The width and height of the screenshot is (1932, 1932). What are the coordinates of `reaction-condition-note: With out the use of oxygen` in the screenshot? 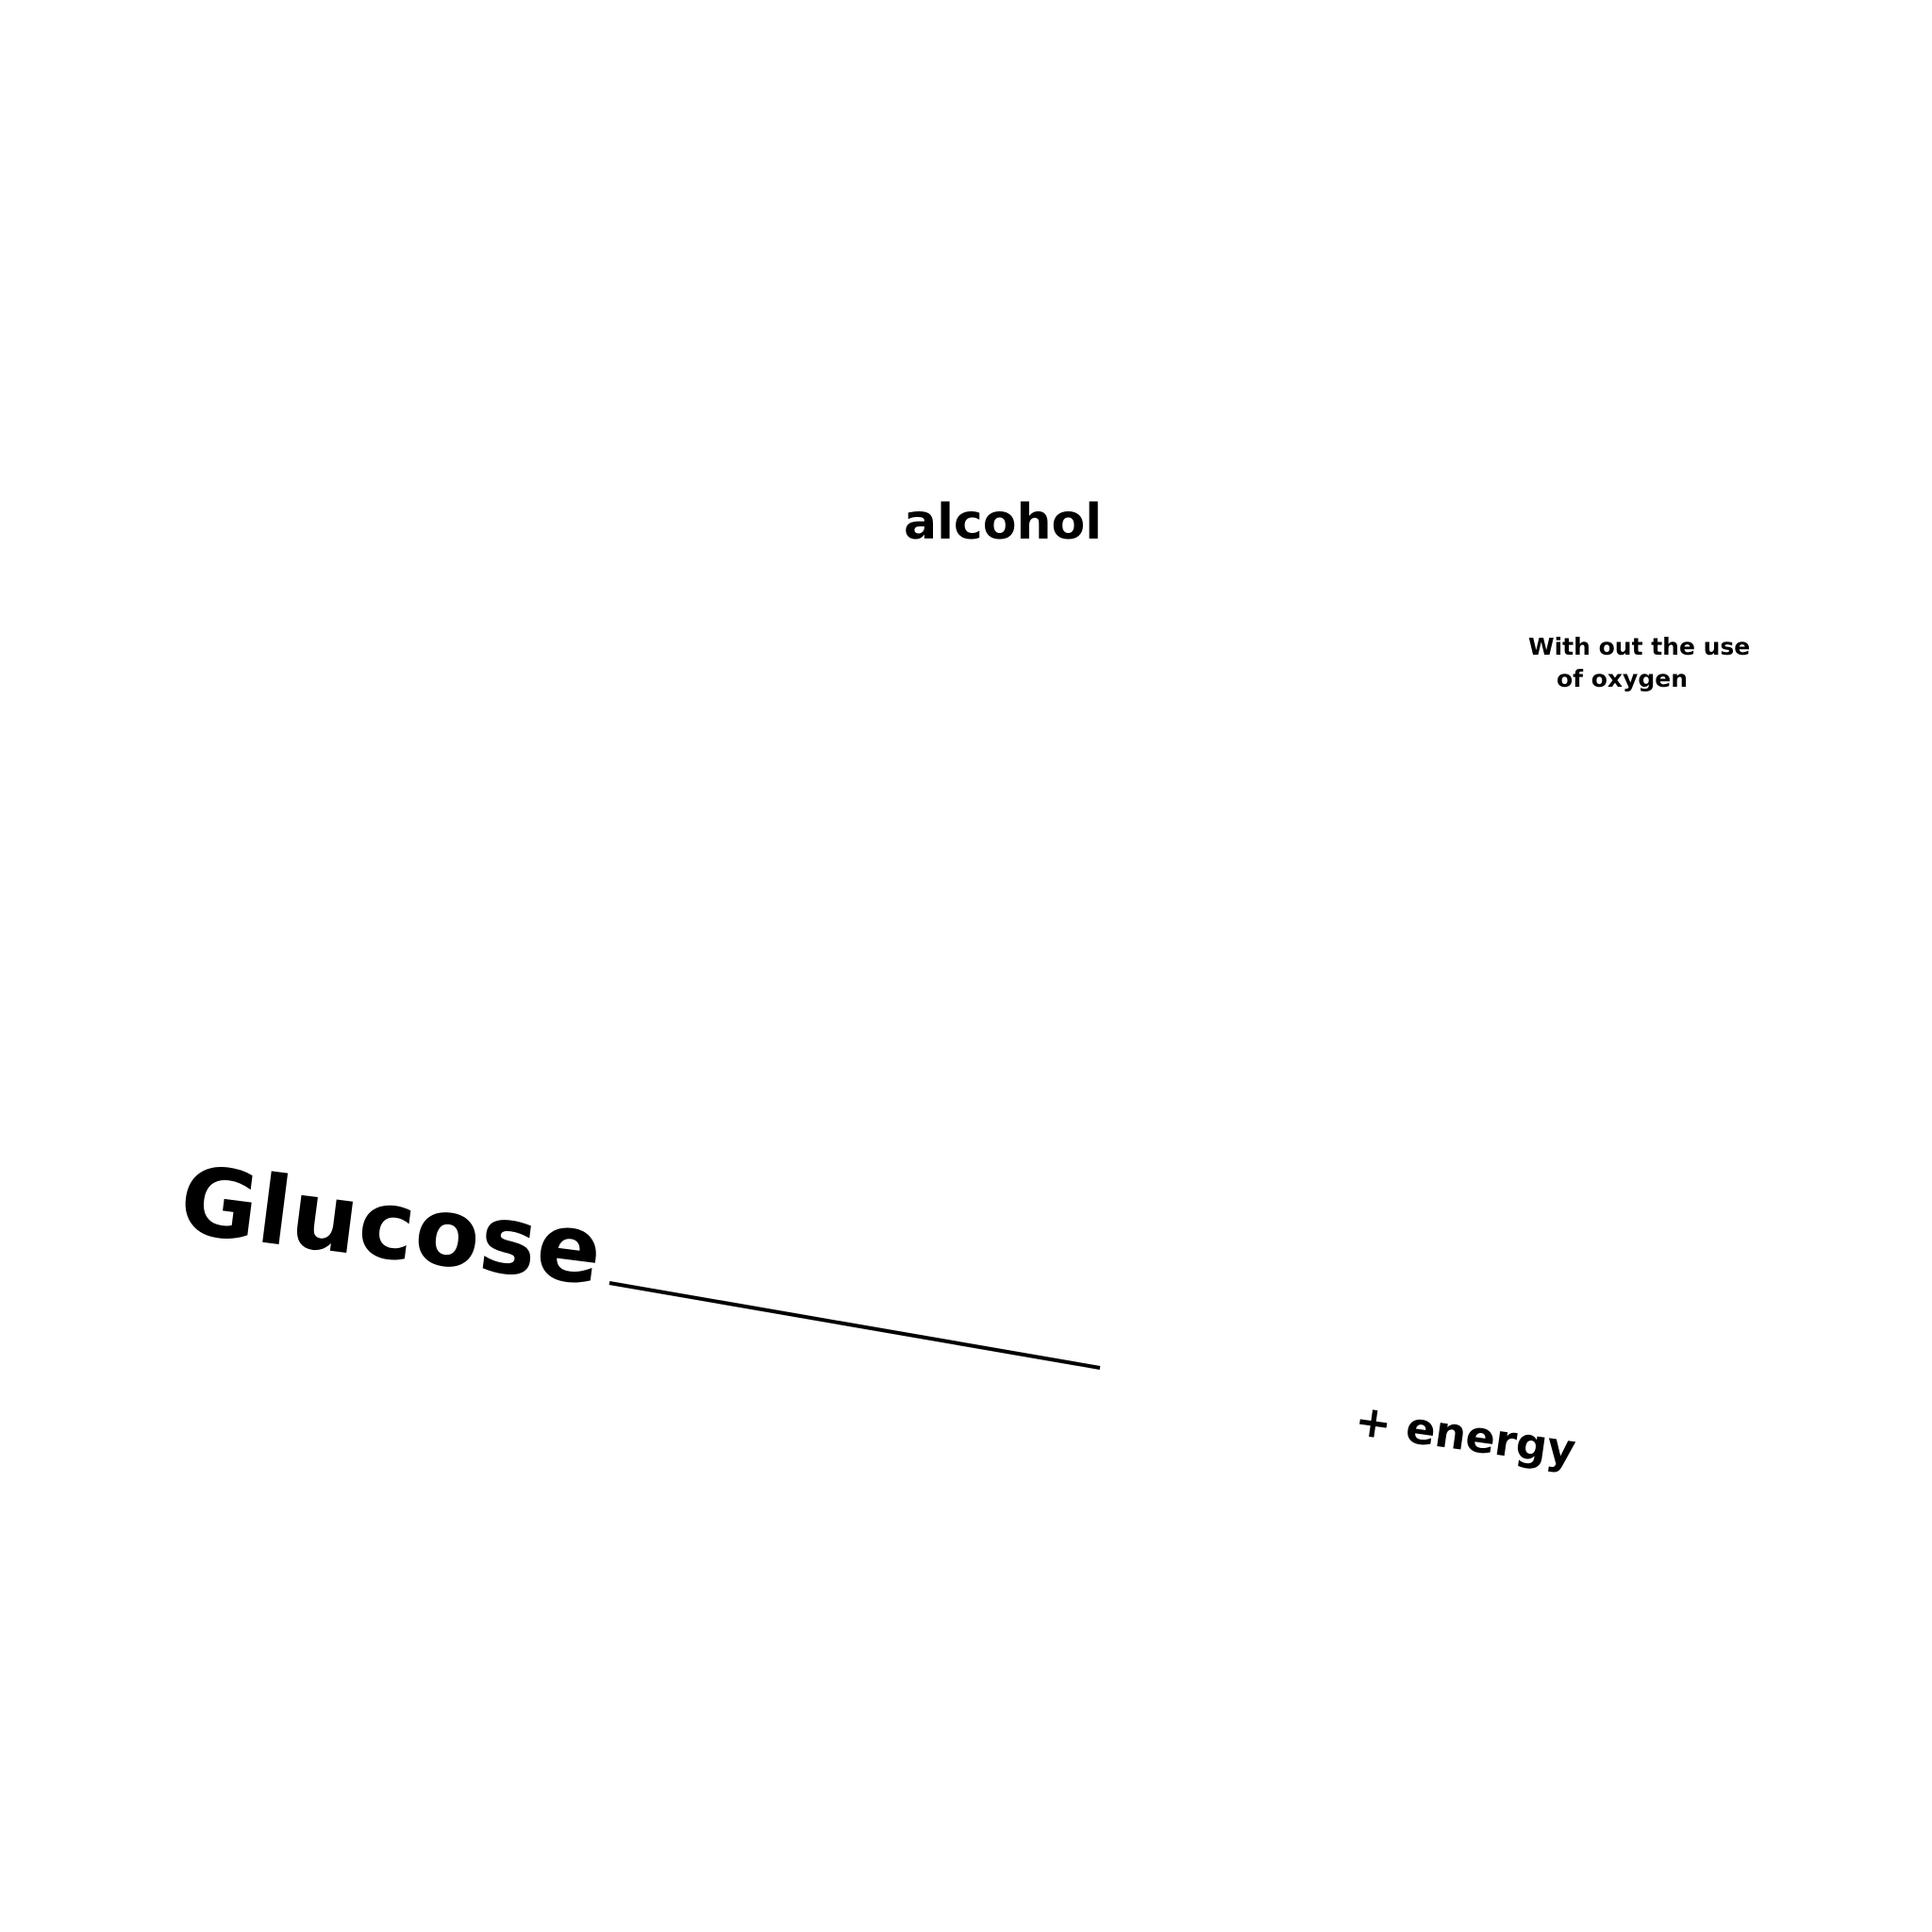 It's located at (1639, 663).